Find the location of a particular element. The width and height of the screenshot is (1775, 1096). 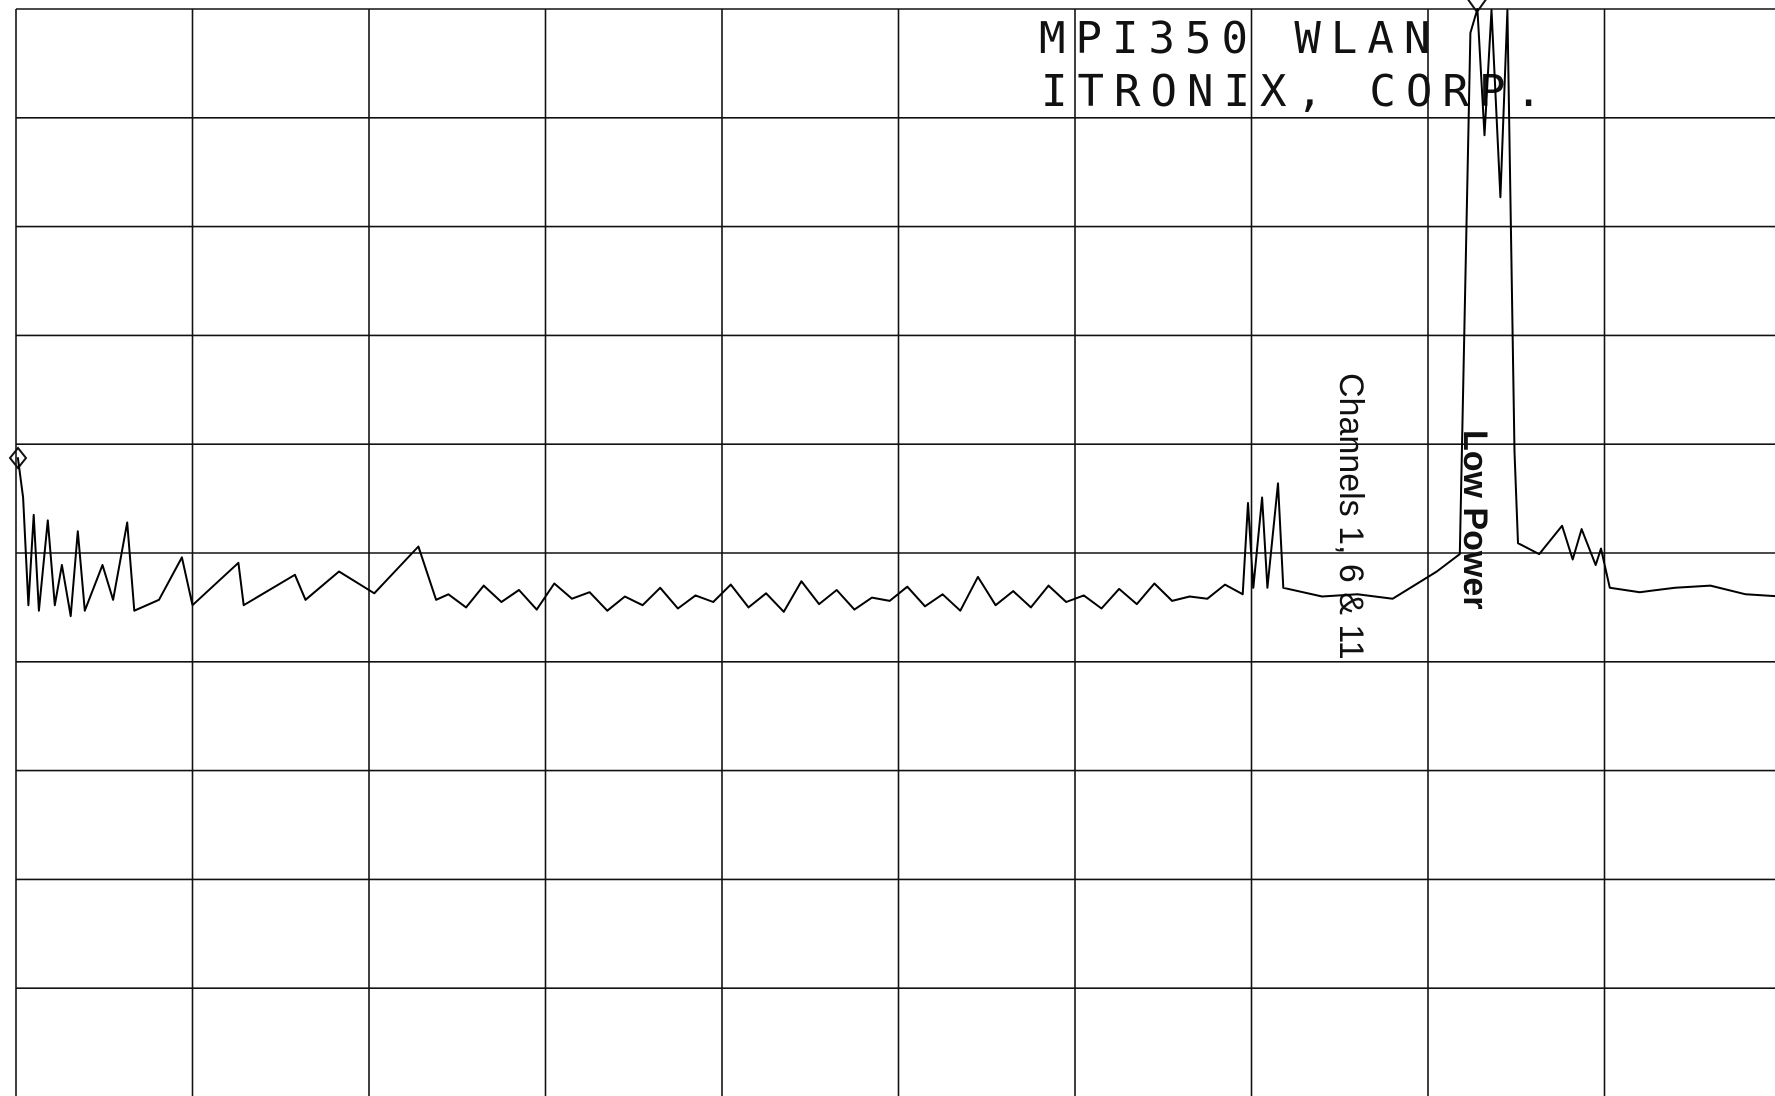

marker-diamond is located at coordinates (18, 458).